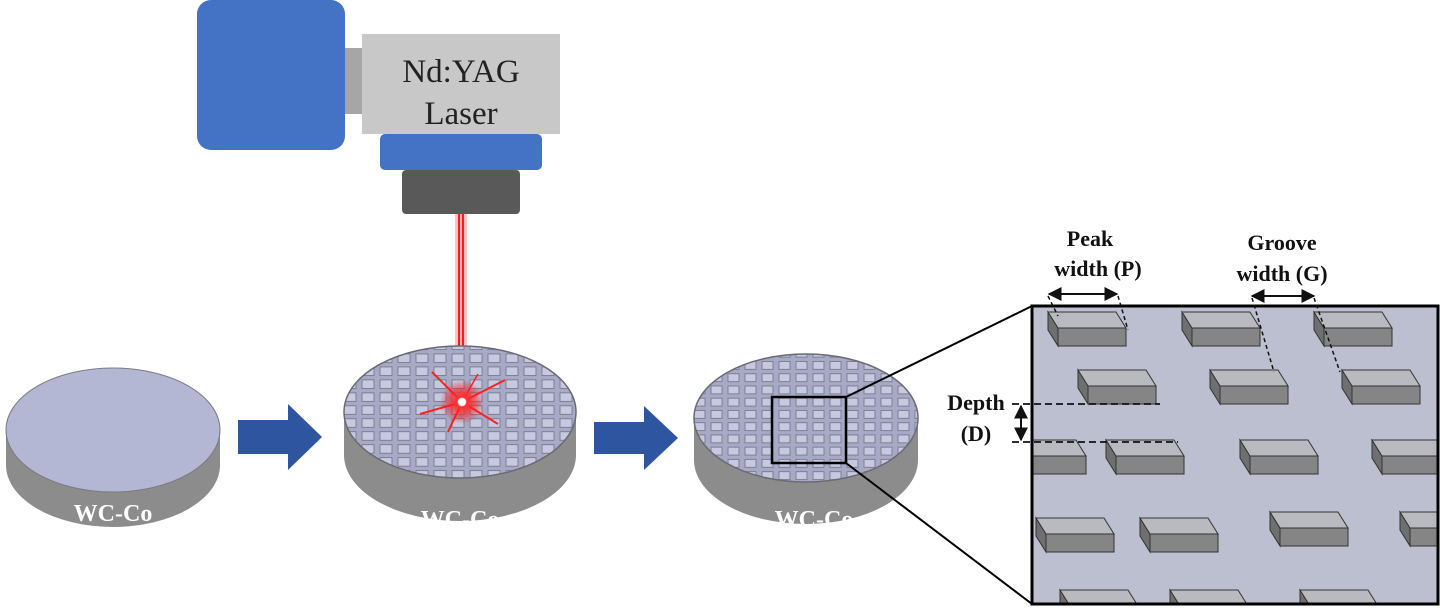 This screenshot has width=1440, height=611. What do you see at coordinates (1090, 238) in the screenshot?
I see `peak-width-label-line1: Peak` at bounding box center [1090, 238].